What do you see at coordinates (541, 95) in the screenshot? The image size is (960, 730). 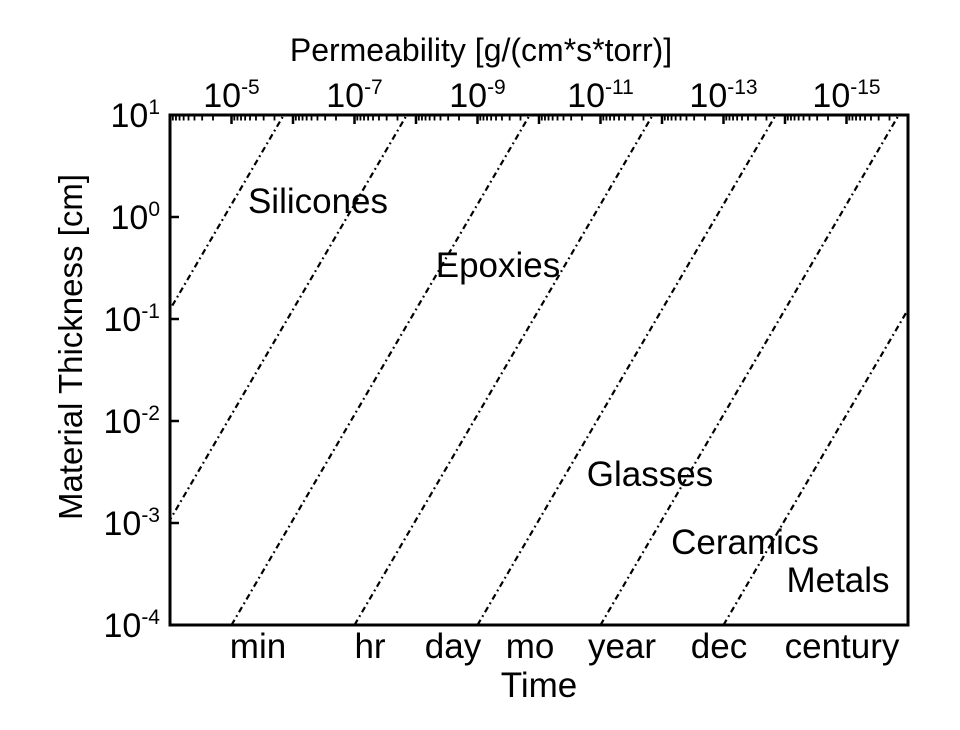 I see `top-axis-tick-labels: 10⁻⁵ 10⁻⁷ 10⁻⁹ 10⁻¹¹ 10⁻¹³ 10⁻¹⁵` at bounding box center [541, 95].